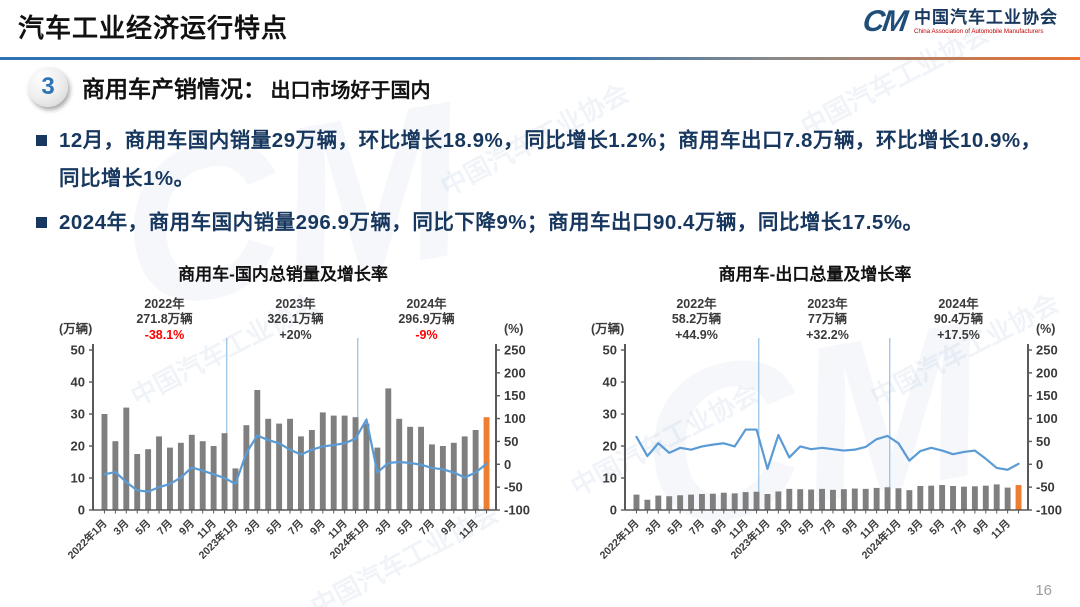 Image resolution: width=1080 pixels, height=607 pixels. What do you see at coordinates (515, 395) in the screenshot?
I see `right-tick-label: 150` at bounding box center [515, 395].